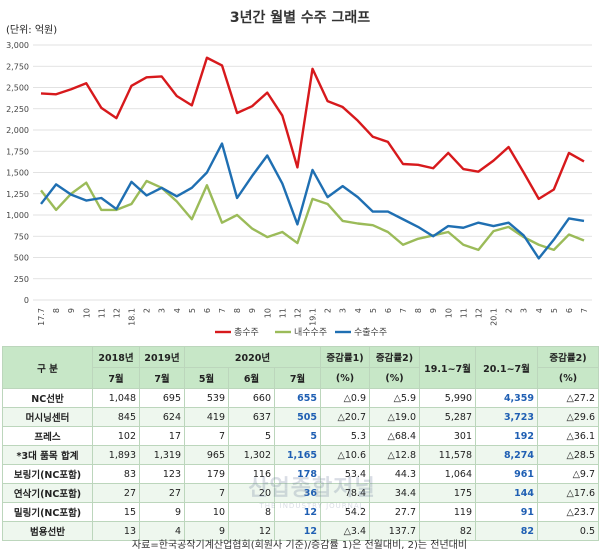 This screenshot has width=599, height=551. I want to click on row-label: 연삭기(NC포함), so click(47, 493).